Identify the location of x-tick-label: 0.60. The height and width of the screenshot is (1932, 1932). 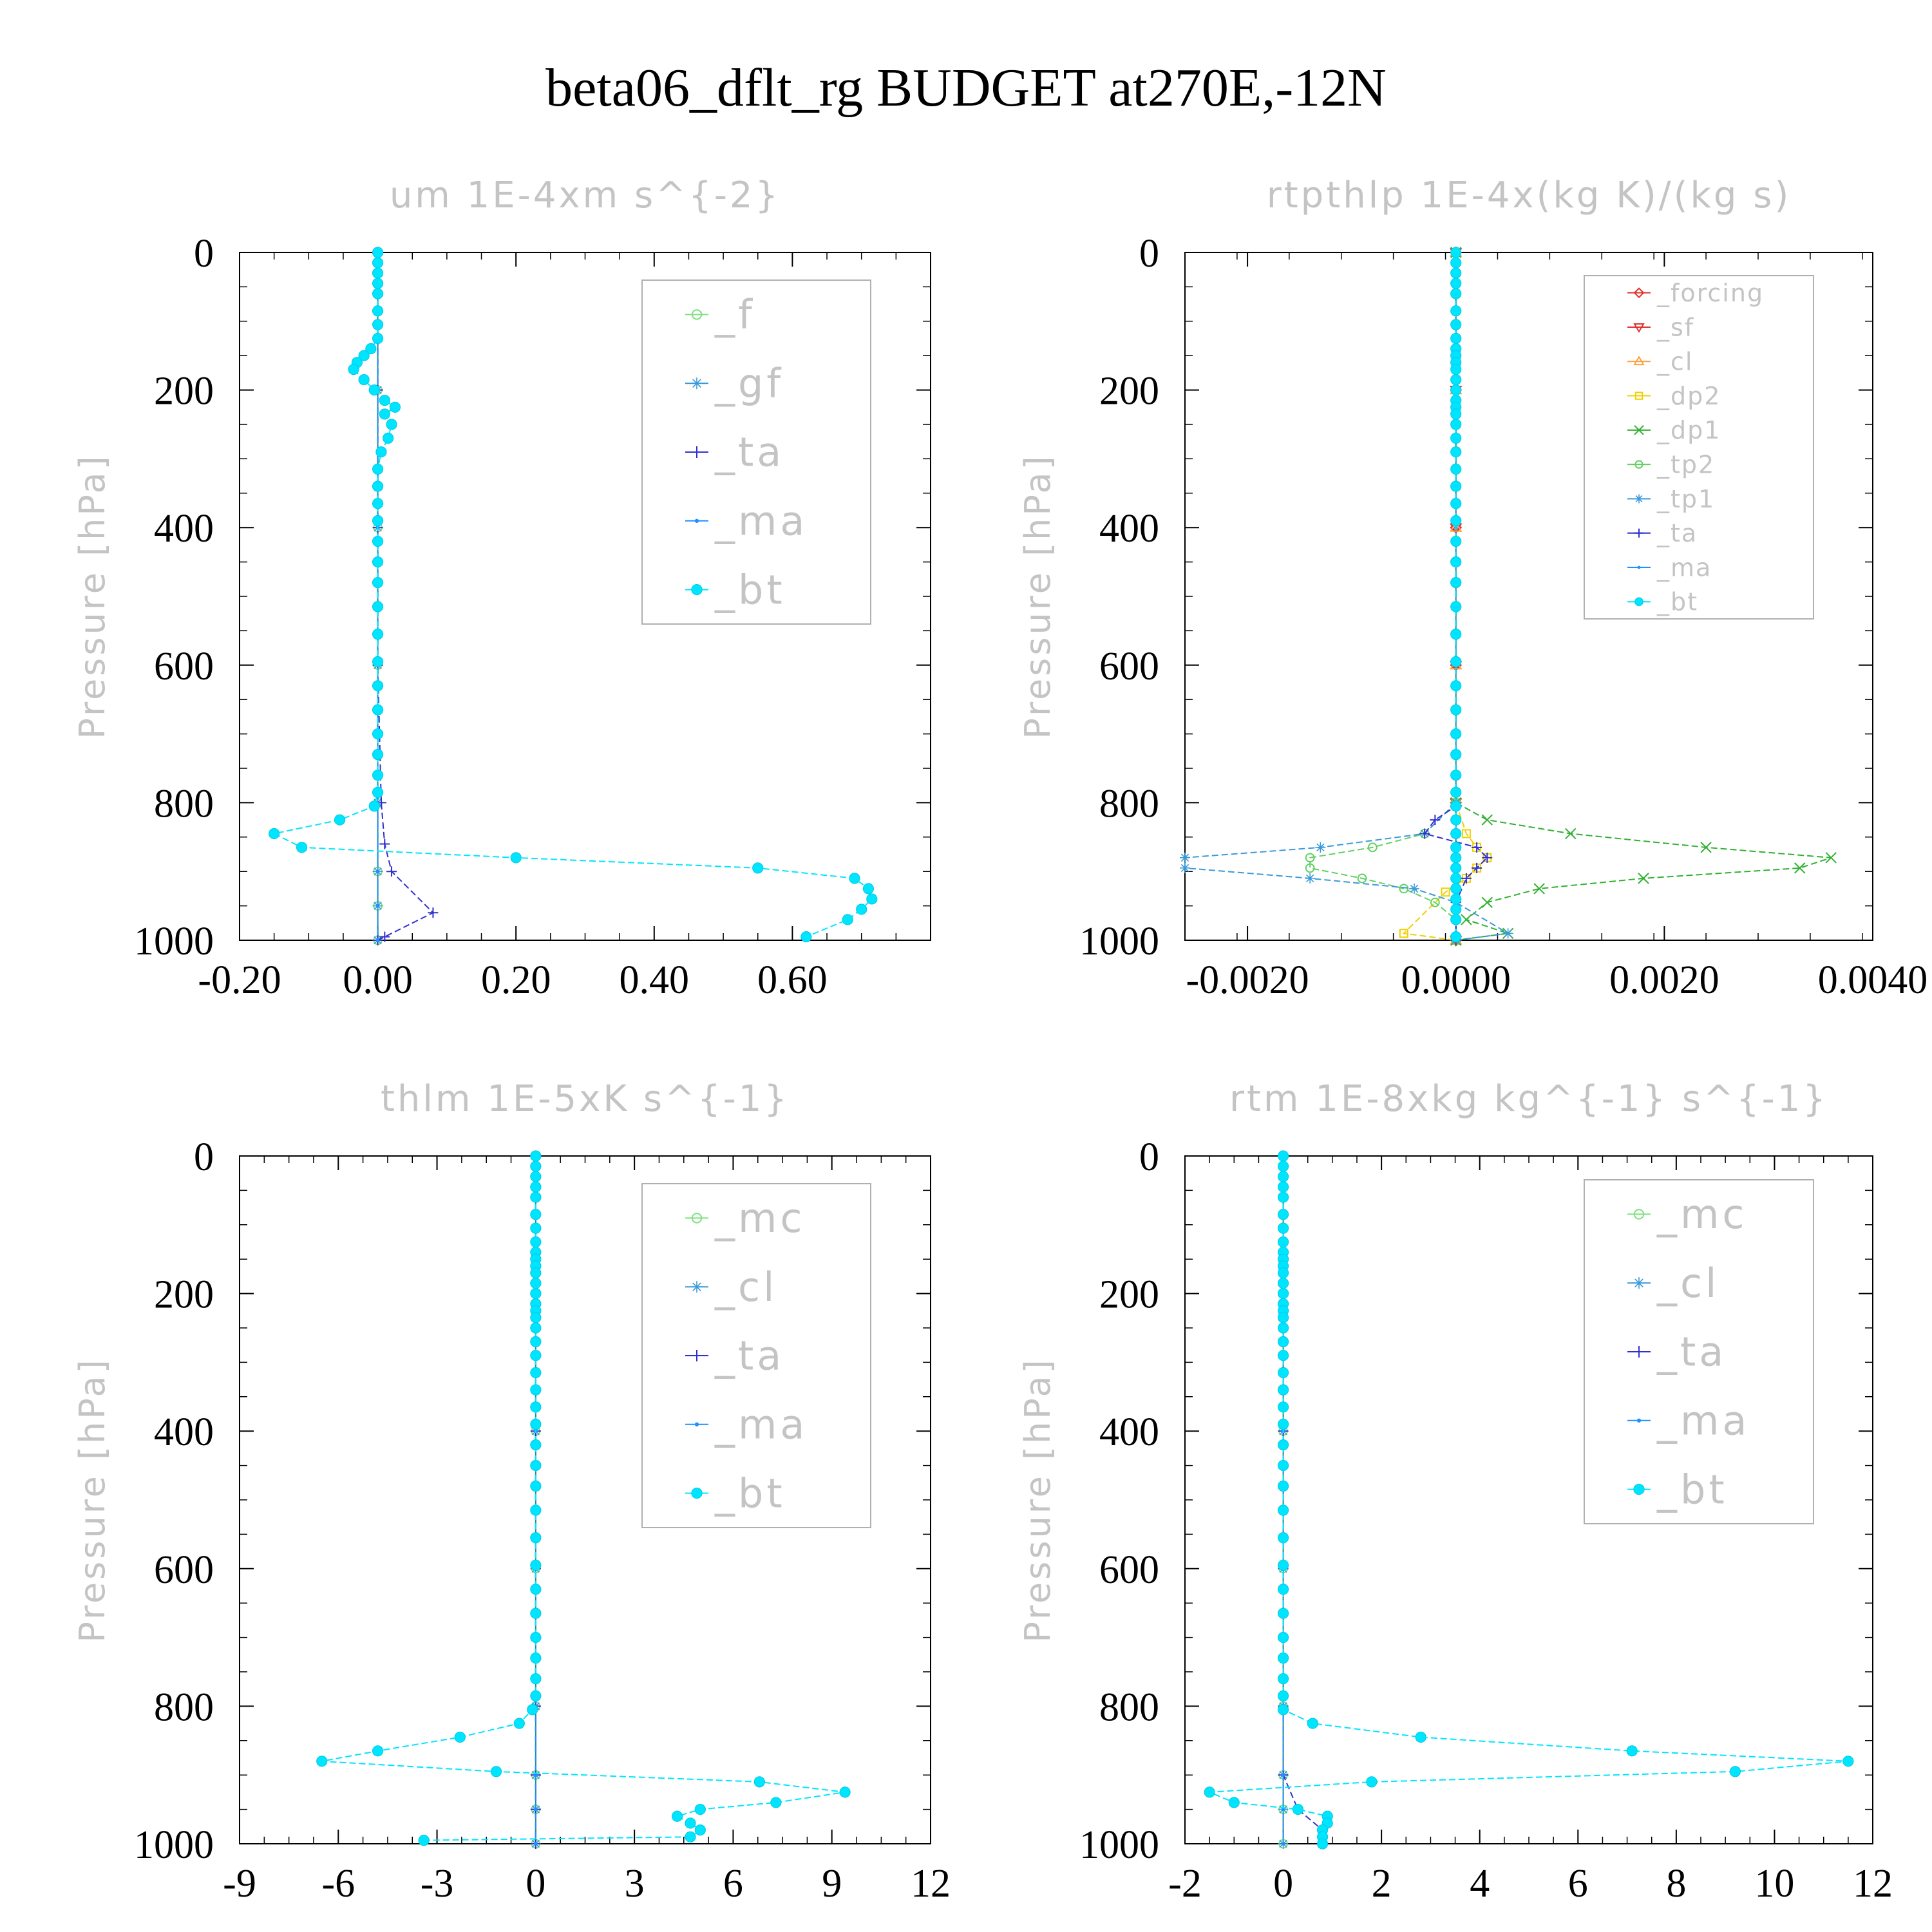
(792, 980).